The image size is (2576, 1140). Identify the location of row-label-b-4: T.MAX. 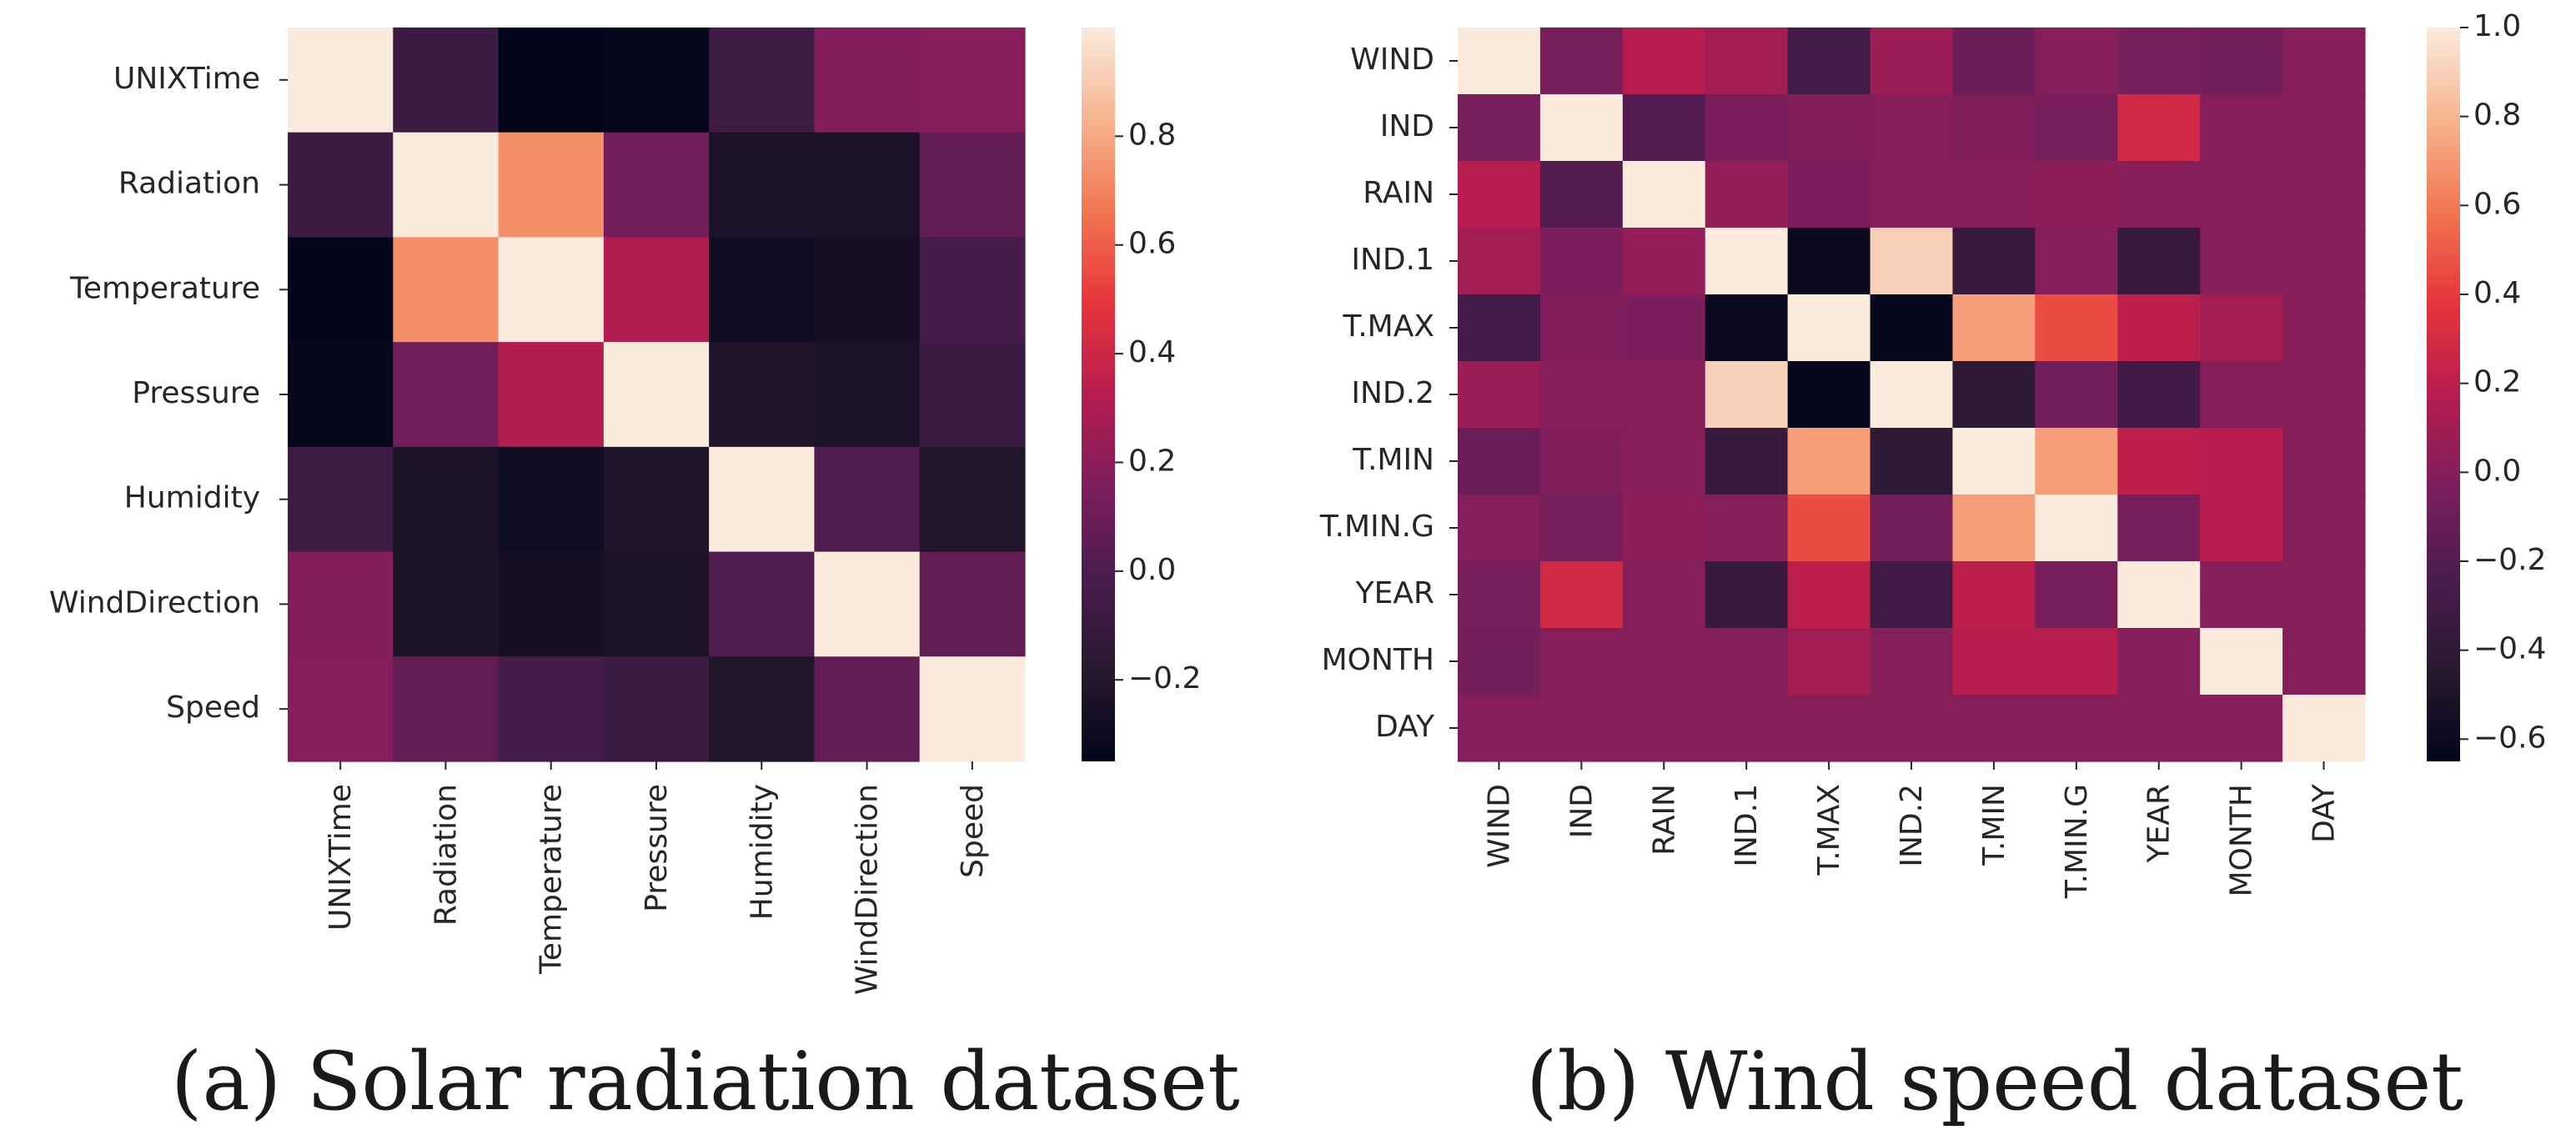
(1388, 327).